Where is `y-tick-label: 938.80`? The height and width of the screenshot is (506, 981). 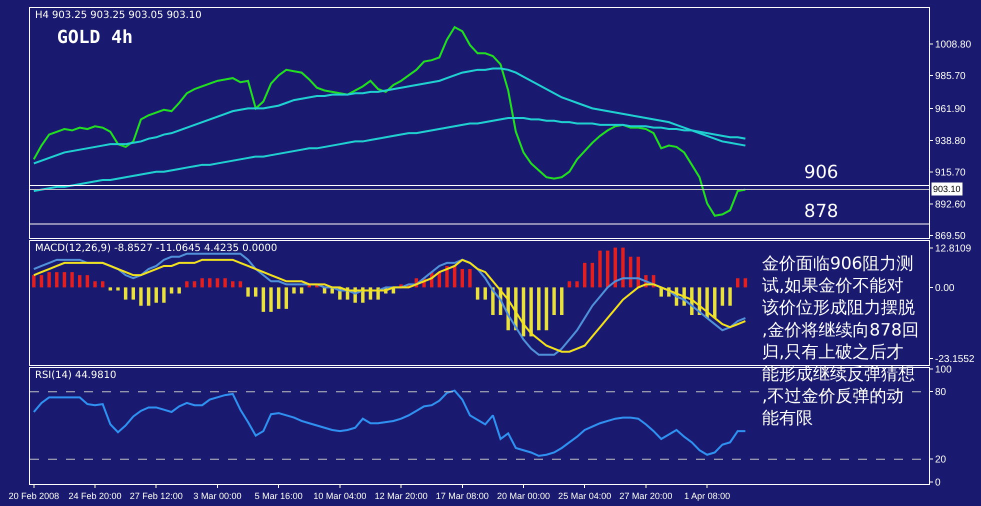
y-tick-label: 938.80 is located at coordinates (950, 141).